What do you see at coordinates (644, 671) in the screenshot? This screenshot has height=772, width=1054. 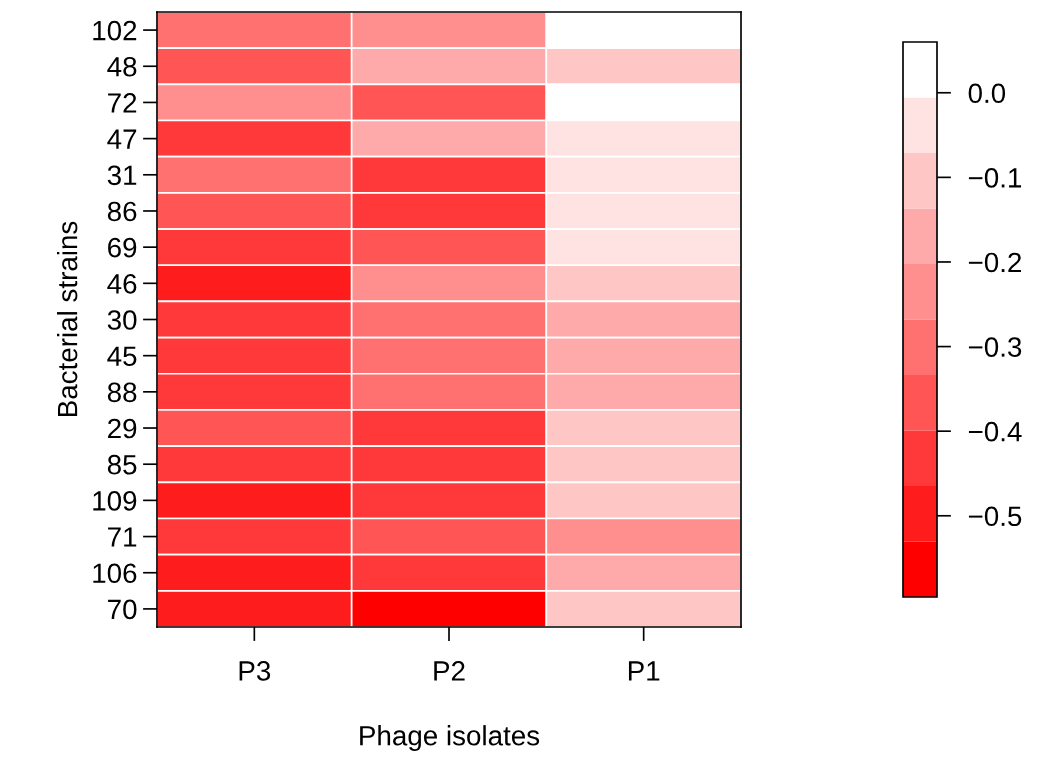 I see `x-tick-label: P1` at bounding box center [644, 671].